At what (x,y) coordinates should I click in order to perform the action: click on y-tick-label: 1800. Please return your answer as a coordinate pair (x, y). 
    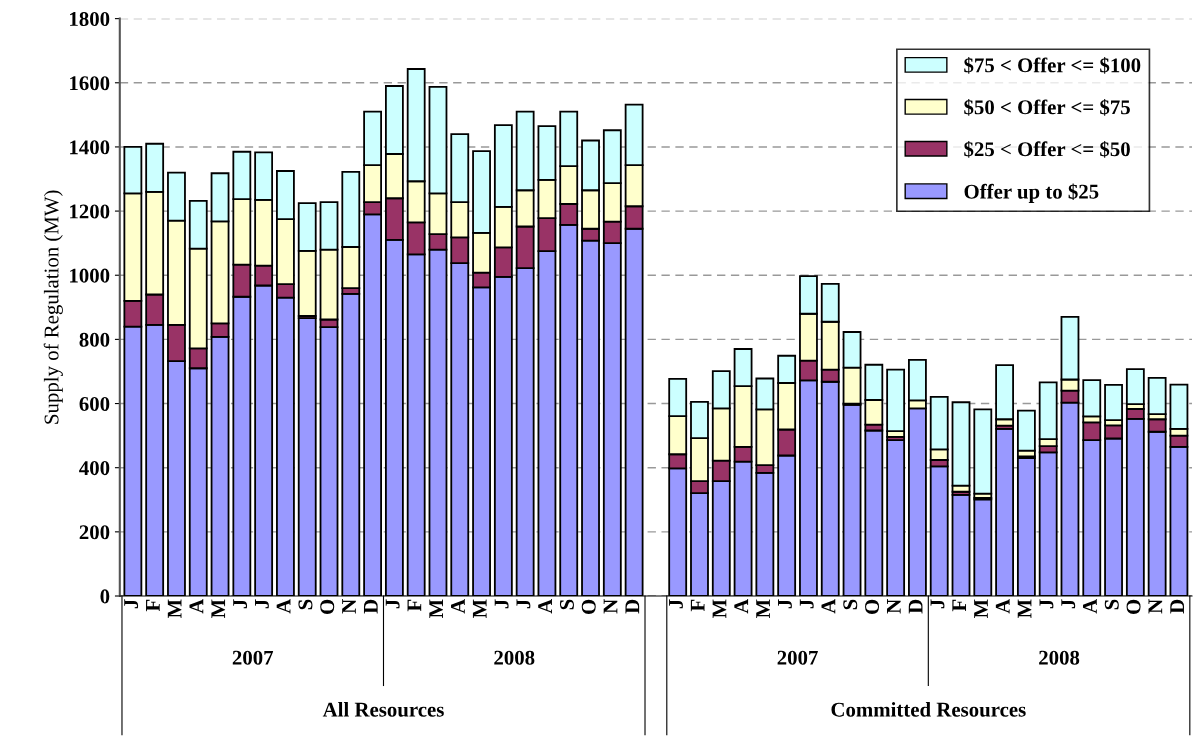
    Looking at the image, I should click on (90, 19).